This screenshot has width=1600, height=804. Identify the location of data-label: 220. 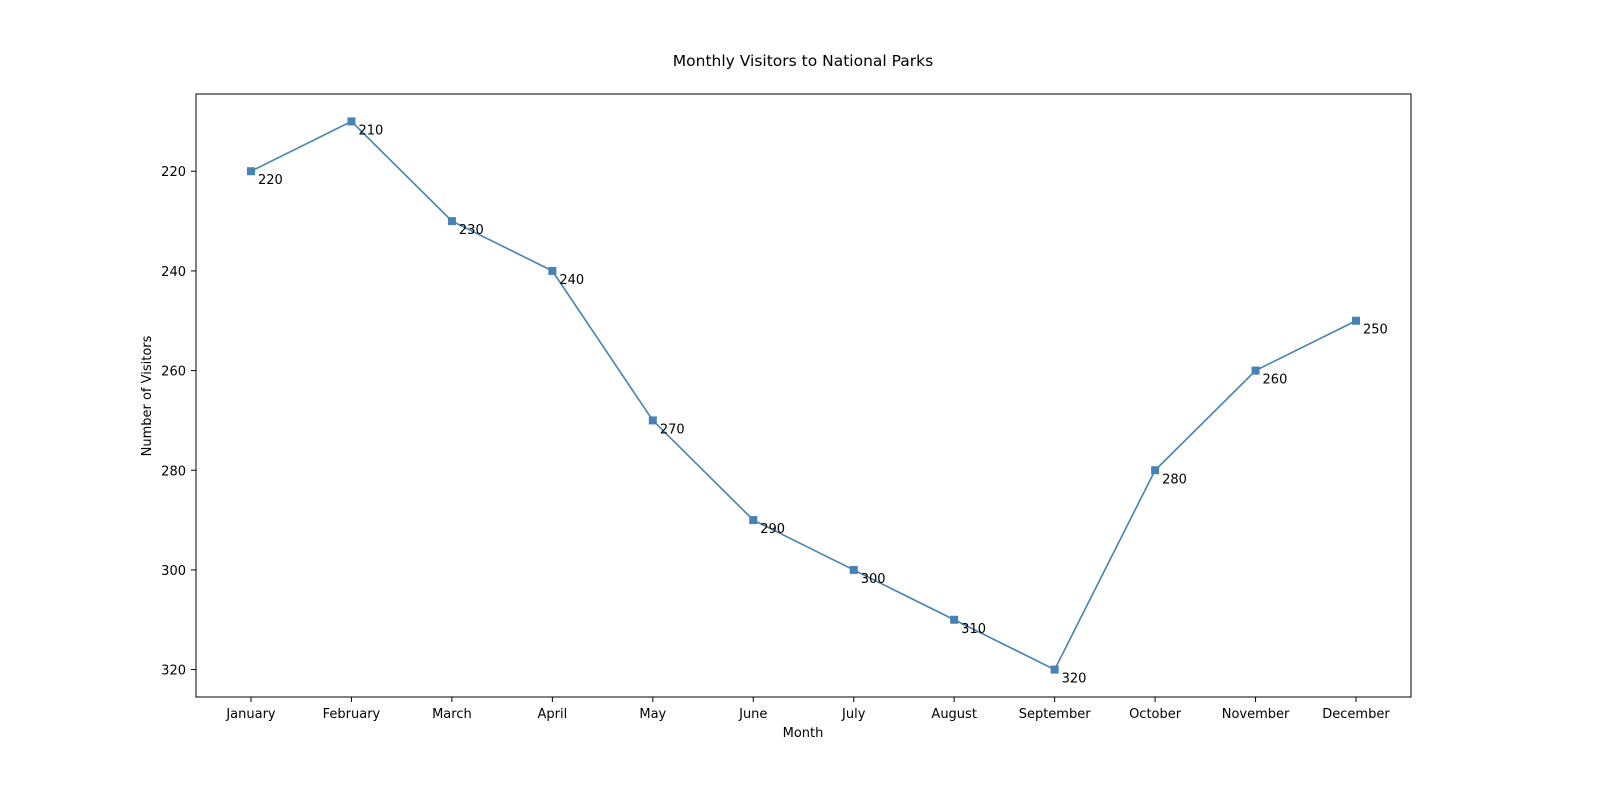
(270, 180).